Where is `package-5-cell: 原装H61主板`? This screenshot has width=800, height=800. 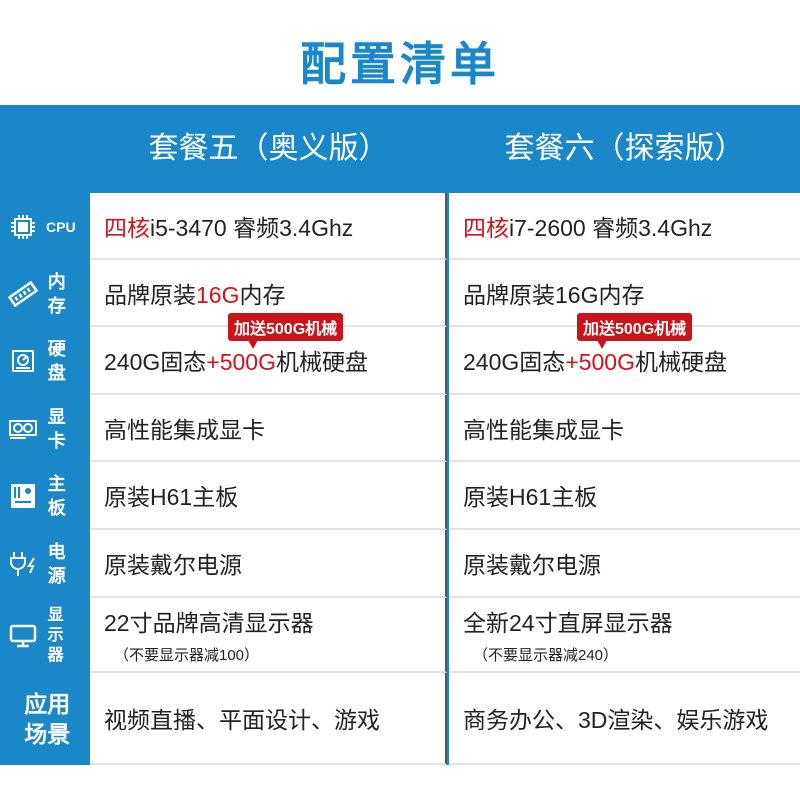 package-5-cell: 原装H61主板 is located at coordinates (268, 496).